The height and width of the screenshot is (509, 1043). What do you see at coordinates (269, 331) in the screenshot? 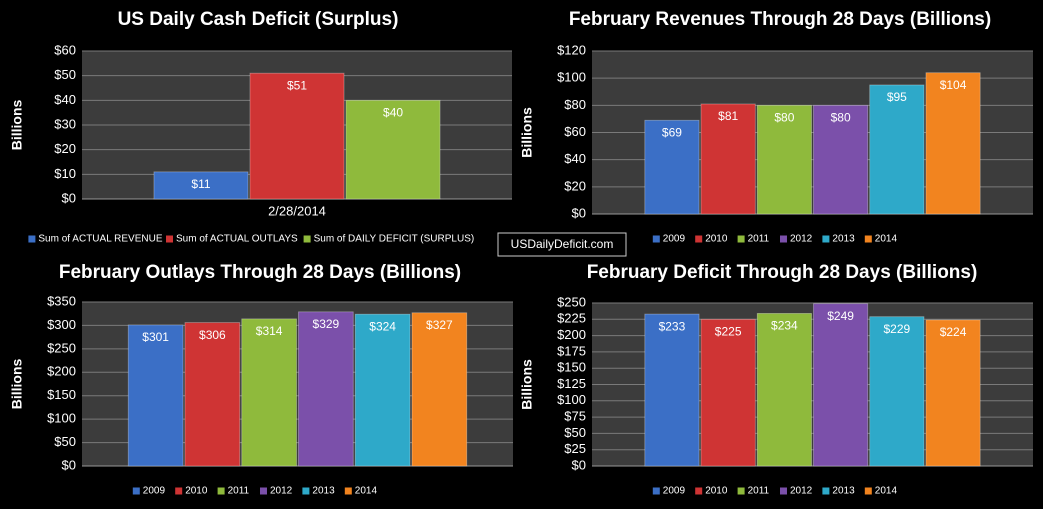
I see `data-label: $314` at bounding box center [269, 331].